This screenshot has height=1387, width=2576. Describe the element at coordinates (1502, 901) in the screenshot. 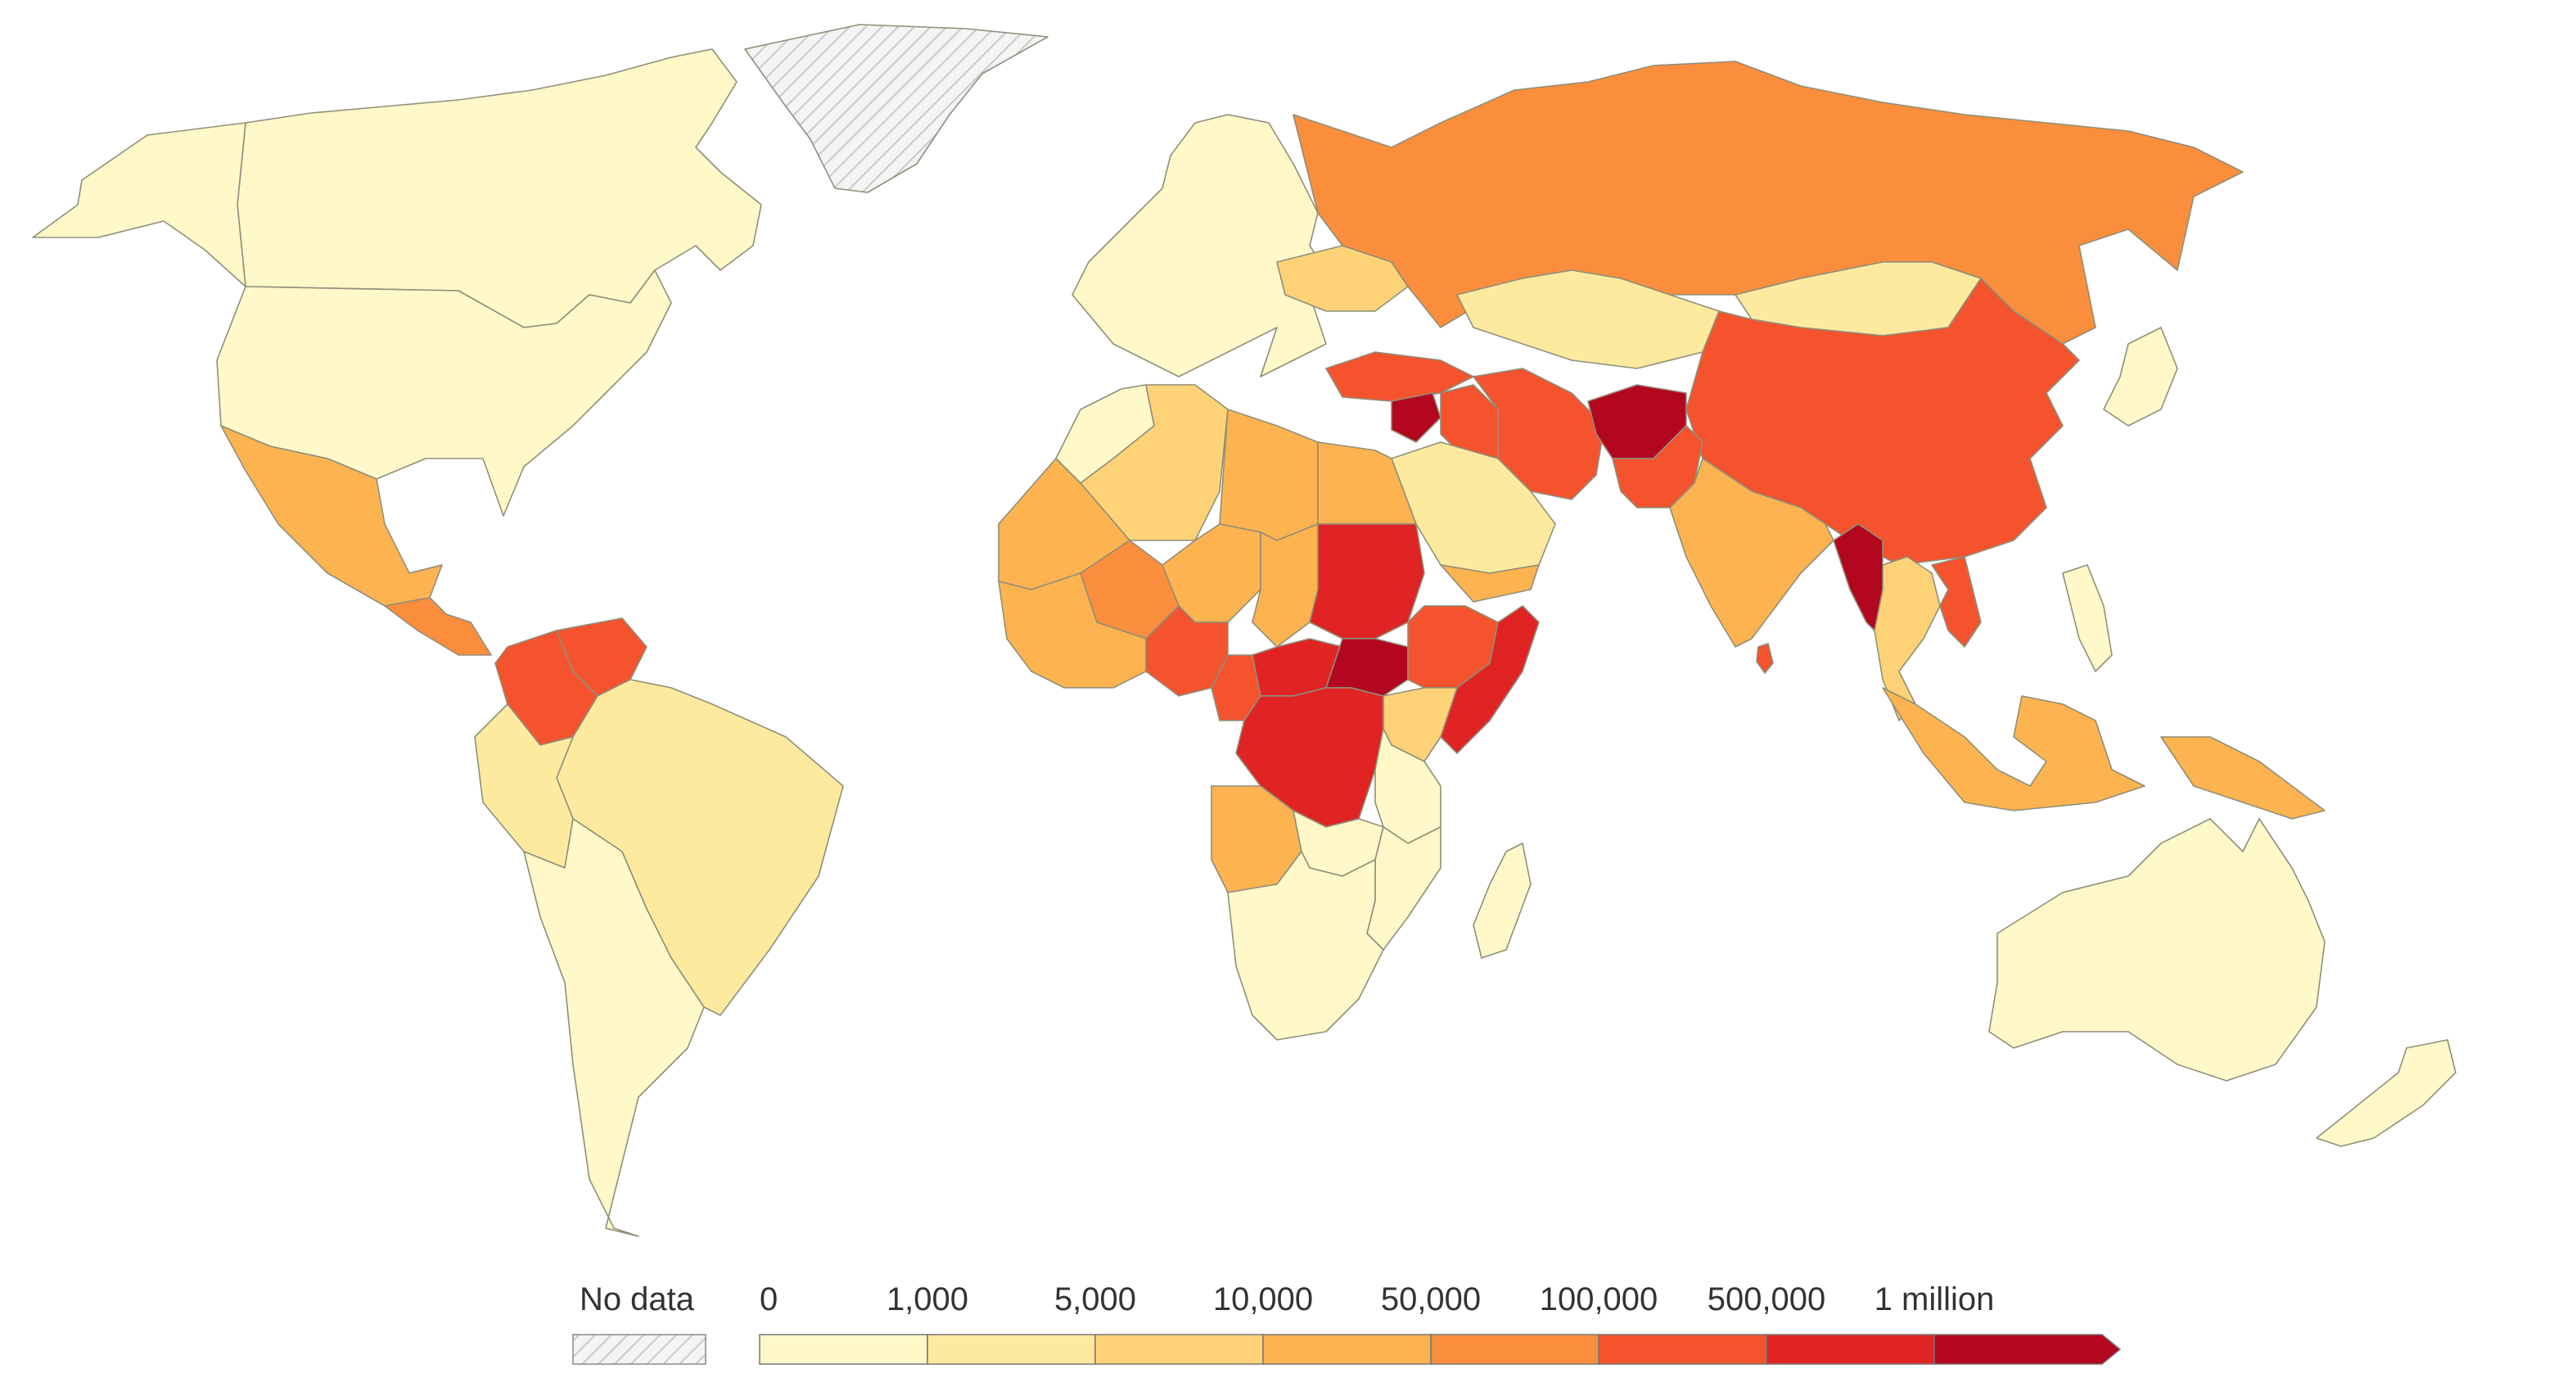

I see `region-madagascar: Madagascar` at that location.